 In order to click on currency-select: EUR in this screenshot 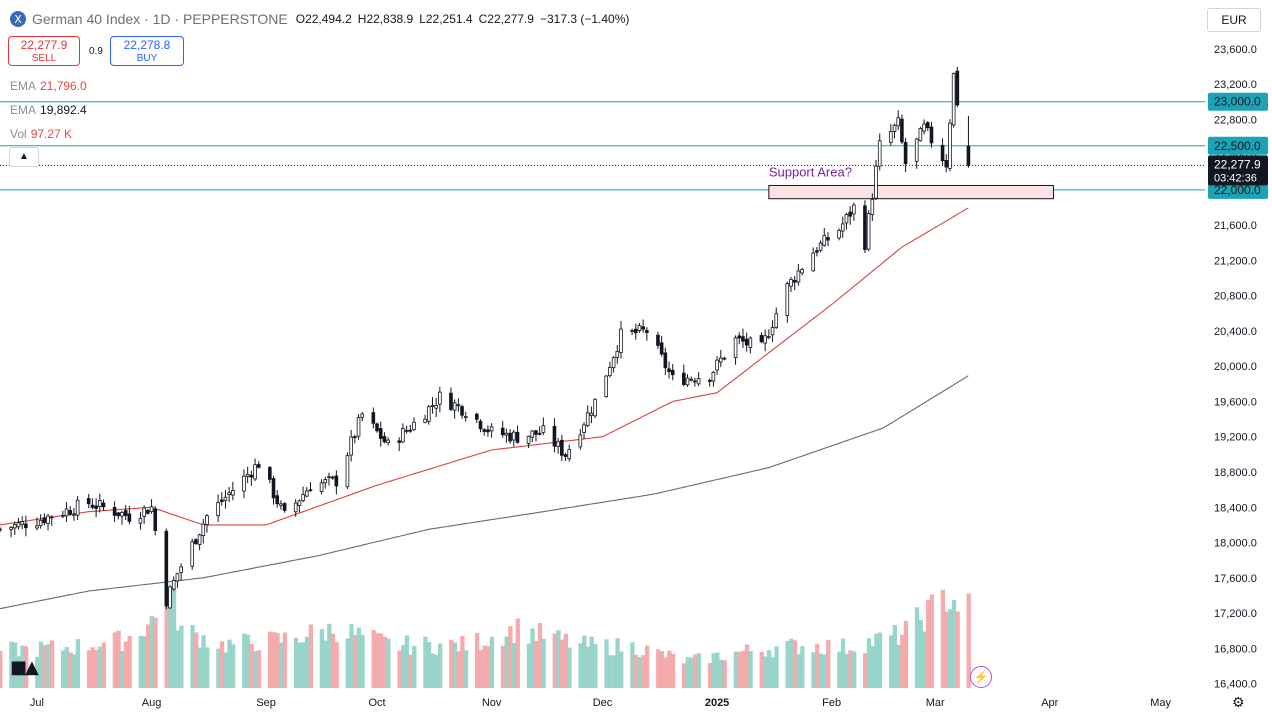, I will do `click(1234, 20)`.